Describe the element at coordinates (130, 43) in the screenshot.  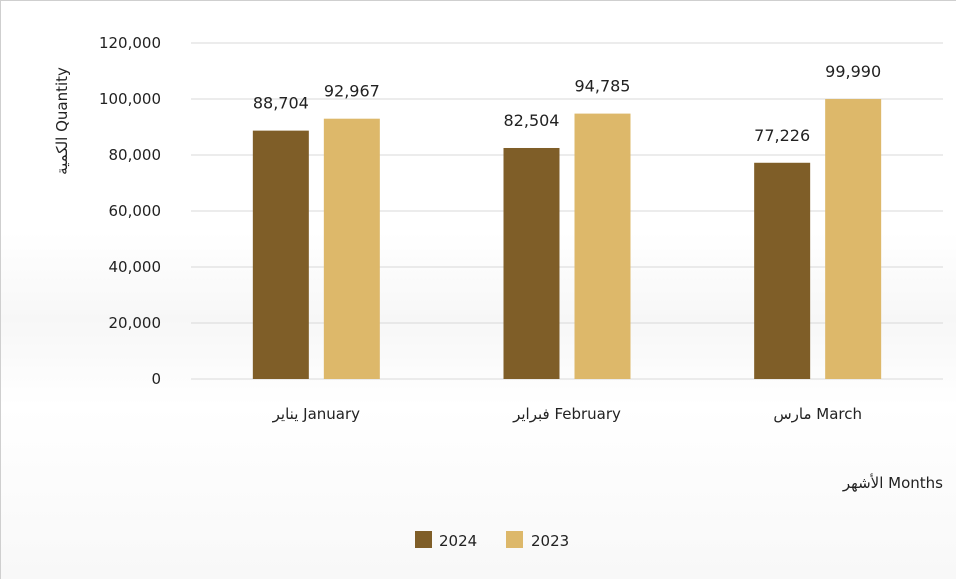
I see `y-tick-label: 120,000` at that location.